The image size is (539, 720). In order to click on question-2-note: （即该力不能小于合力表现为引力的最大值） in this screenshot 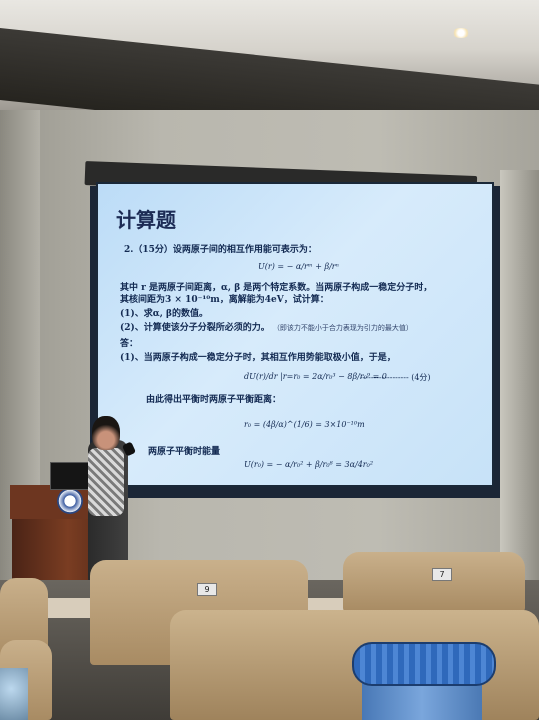, I will do `click(342, 328)`.